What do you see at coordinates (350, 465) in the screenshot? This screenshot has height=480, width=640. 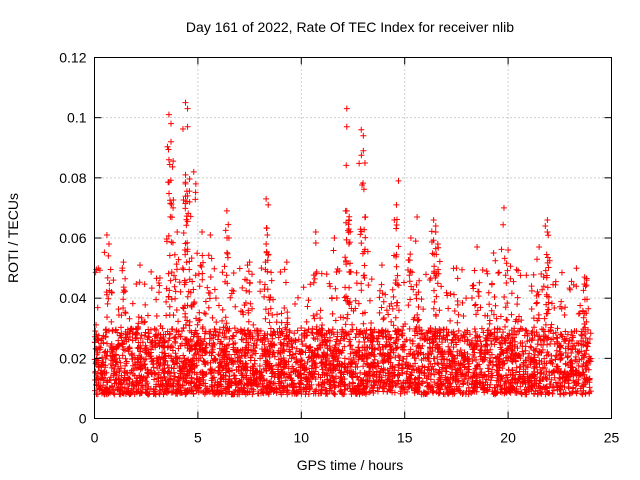 I see `x-axis-label: GPS time / hours` at bounding box center [350, 465].